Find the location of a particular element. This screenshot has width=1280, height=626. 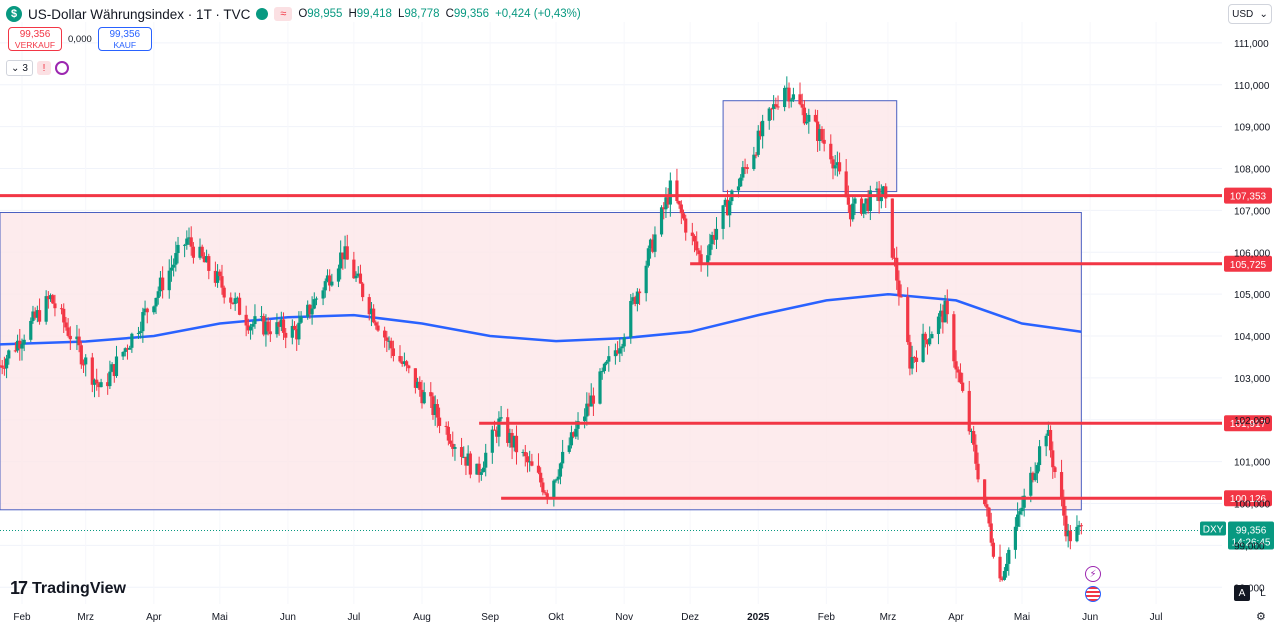

gear-icon: ⚙ is located at coordinates (1261, 617).